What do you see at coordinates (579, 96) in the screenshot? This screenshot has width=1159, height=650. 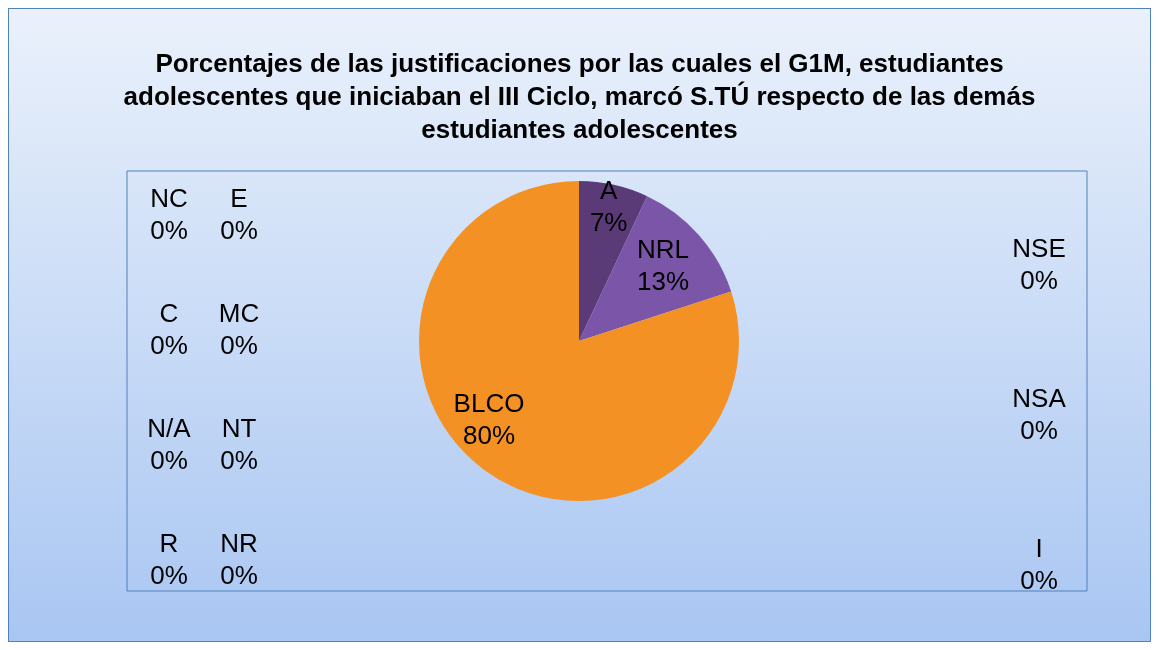 I see `chart-title: Porcentajes de las justificaciones por las cuales el G1M, estudiantes adolescentes que iniciaban el III Ciclo, marcó S.TÚ respecto de las demás estudiantes adolescentes` at bounding box center [579, 96].